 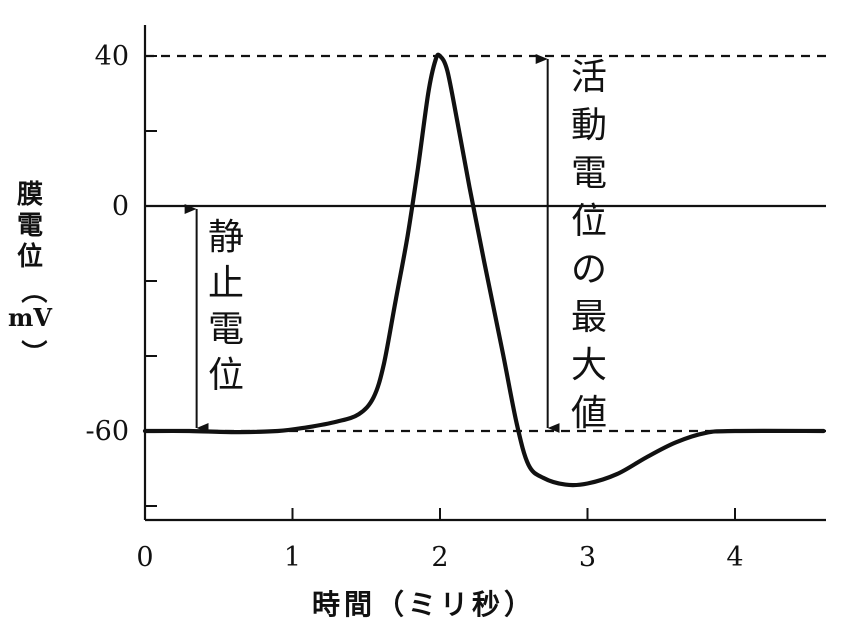 What do you see at coordinates (30, 317) in the screenshot?
I see `y-axis-label-unit: mV` at bounding box center [30, 317].